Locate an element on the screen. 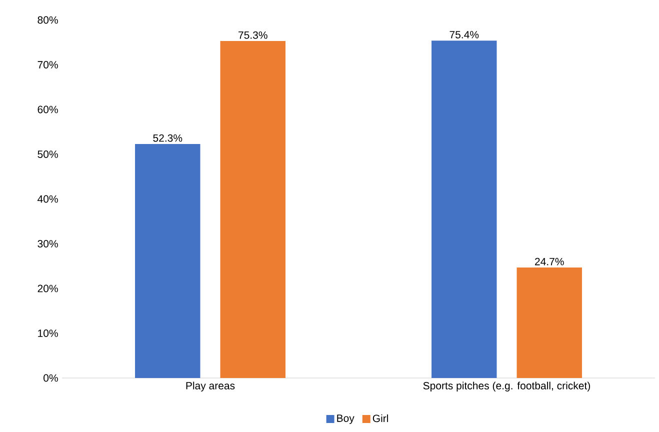 This screenshot has width=659, height=432. y-tick-label: 70% is located at coordinates (48, 64).